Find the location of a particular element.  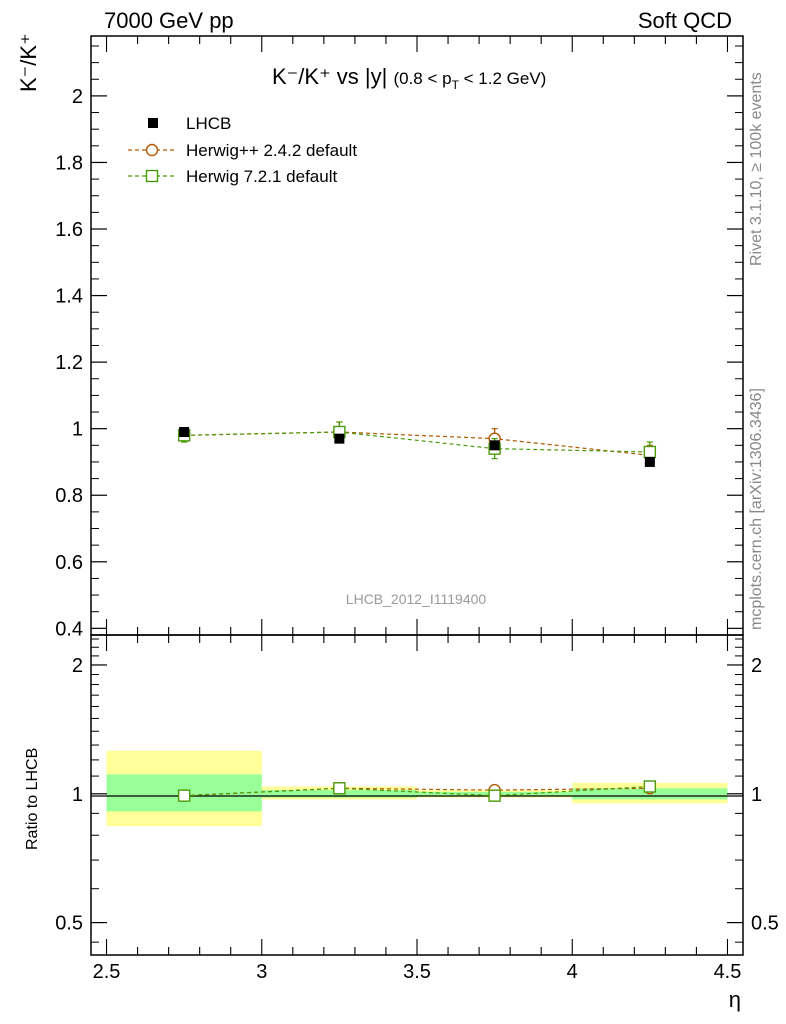

plot-title: K⁻/K⁺ vs |y| (0.8 < pT < 1.2 GeV) is located at coordinates (409, 78).